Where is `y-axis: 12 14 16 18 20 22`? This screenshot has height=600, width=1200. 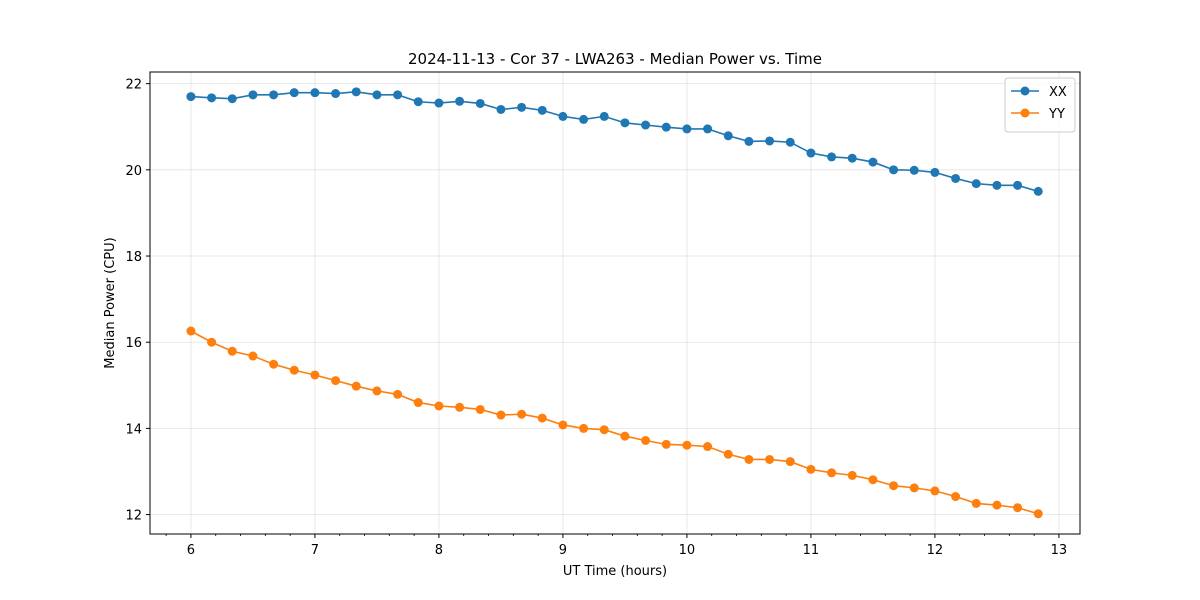 y-axis: 12 14 16 18 20 22 is located at coordinates (137, 301).